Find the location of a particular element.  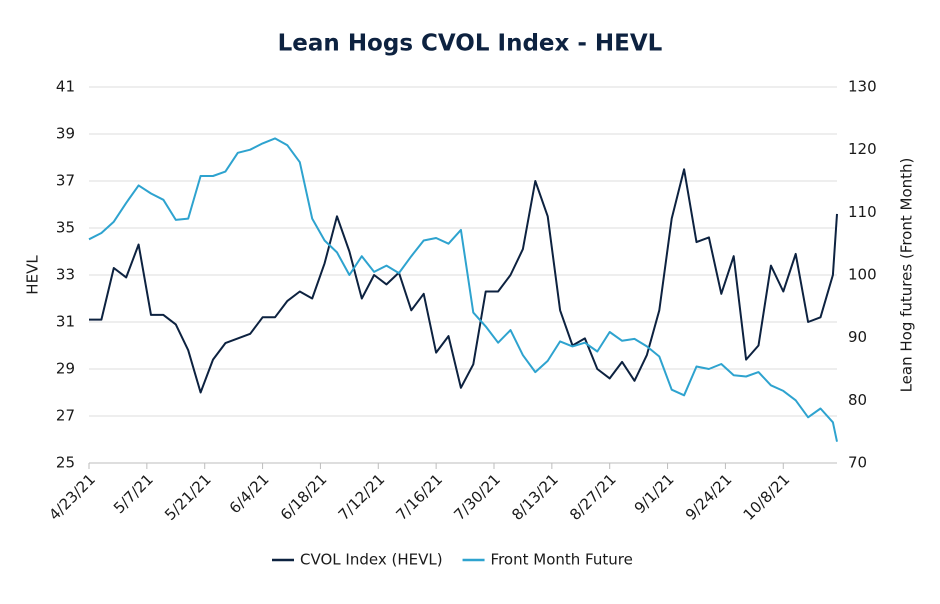

x-tick-label: 9/1/21 is located at coordinates (654, 493).